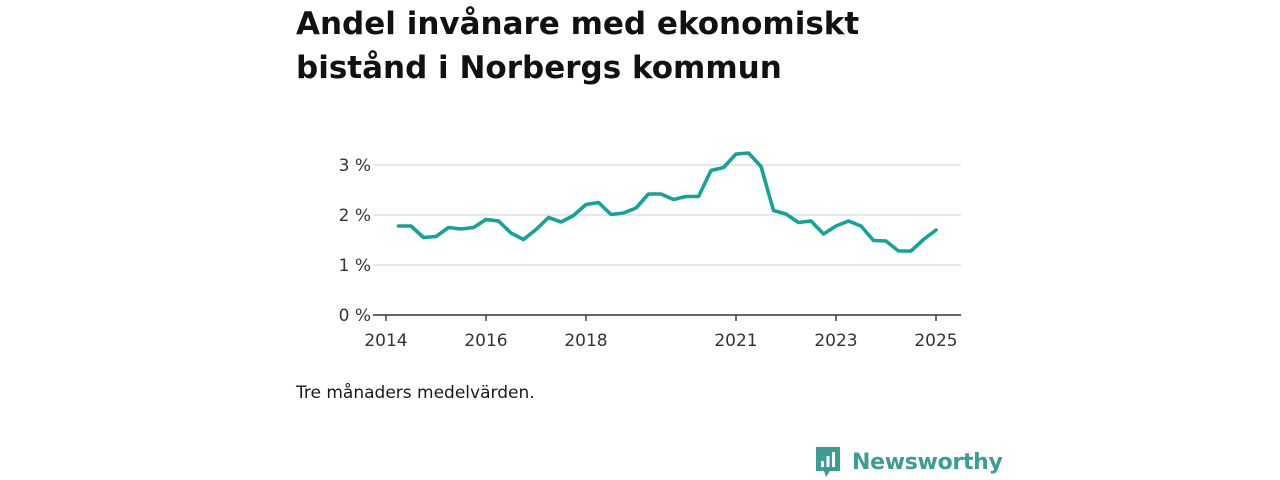  I want to click on y-tick-label: 2 %, so click(355, 216).